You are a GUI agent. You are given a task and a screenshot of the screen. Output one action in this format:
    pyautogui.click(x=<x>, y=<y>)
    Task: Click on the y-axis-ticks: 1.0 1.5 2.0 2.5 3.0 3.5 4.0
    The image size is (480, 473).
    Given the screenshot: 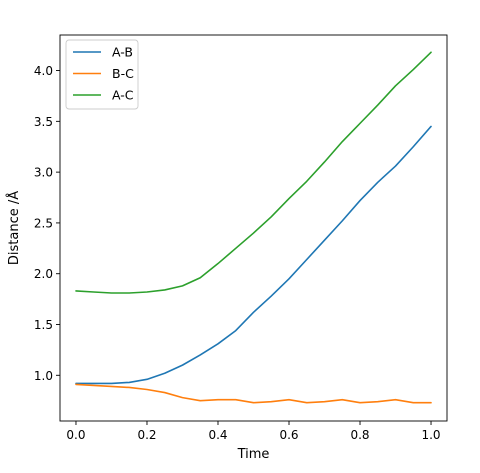 What is the action you would take?
    pyautogui.click(x=47, y=223)
    